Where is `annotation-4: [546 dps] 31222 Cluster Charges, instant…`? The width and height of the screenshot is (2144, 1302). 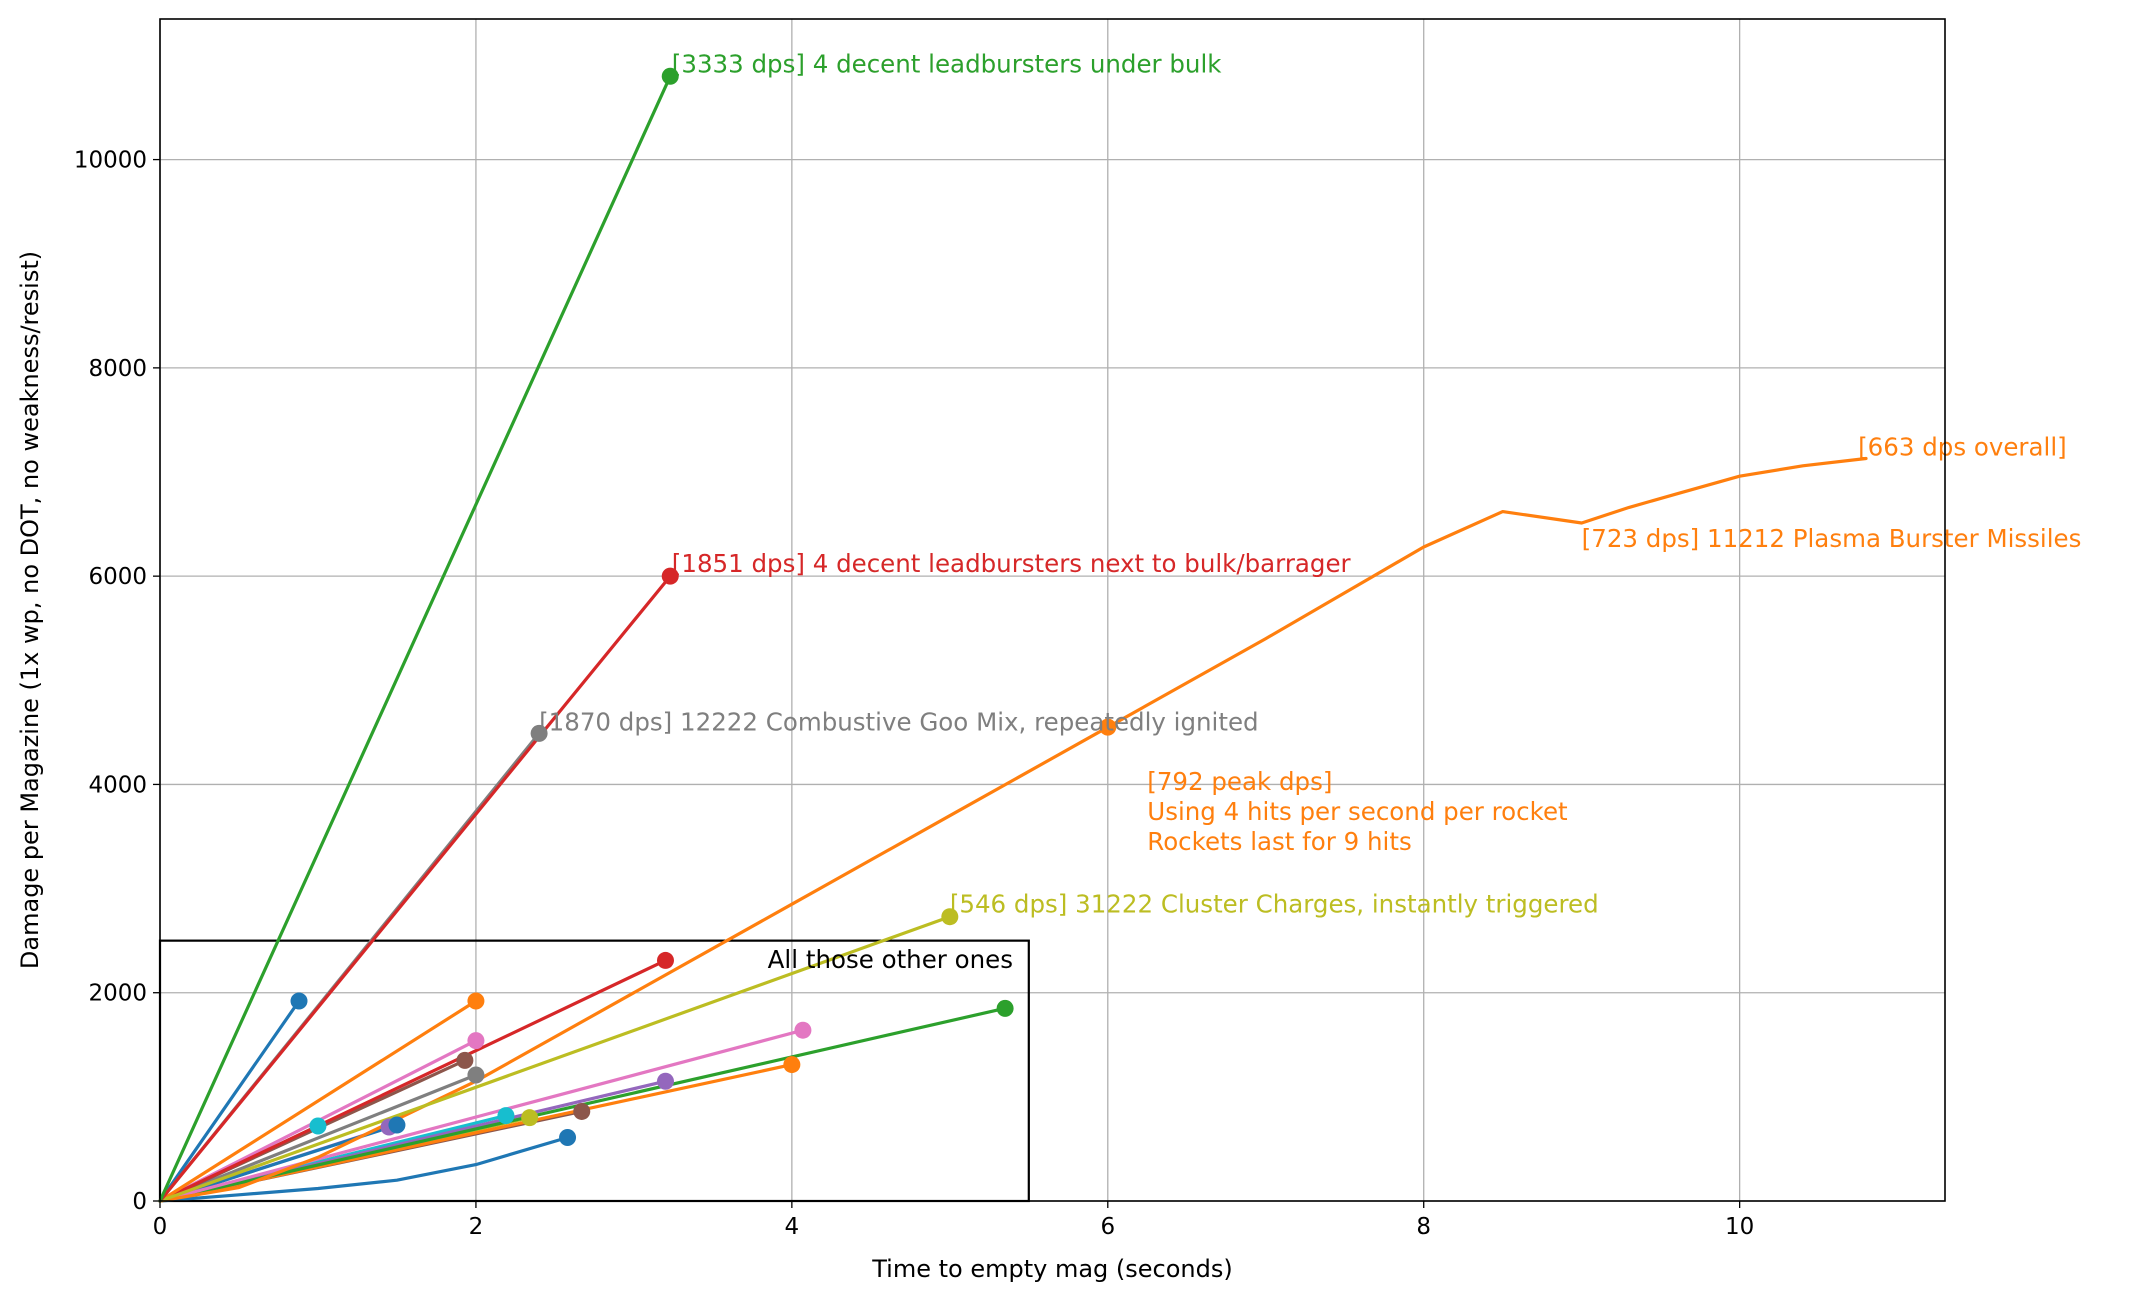 annotation-4: [546 dps] 31222 Cluster Charges, instant… is located at coordinates (1274, 904).